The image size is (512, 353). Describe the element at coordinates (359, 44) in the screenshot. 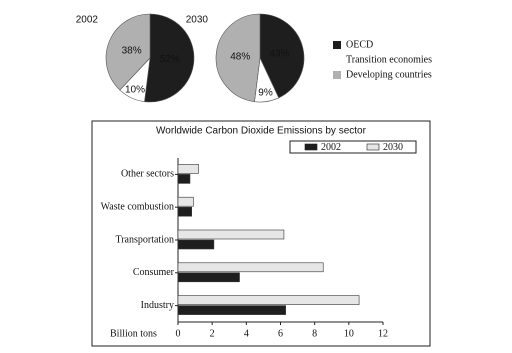

I see `legend-label: OECD` at that location.